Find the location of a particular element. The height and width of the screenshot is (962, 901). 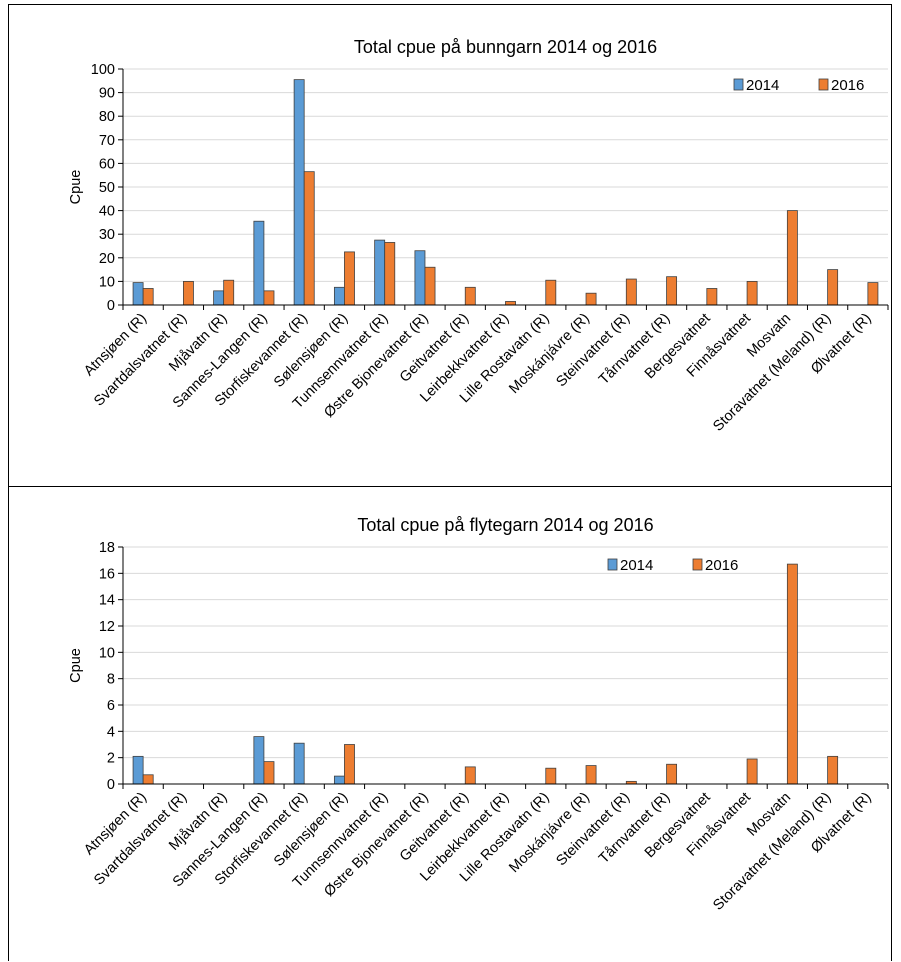

y-tick-label: 50 is located at coordinates (107, 188).